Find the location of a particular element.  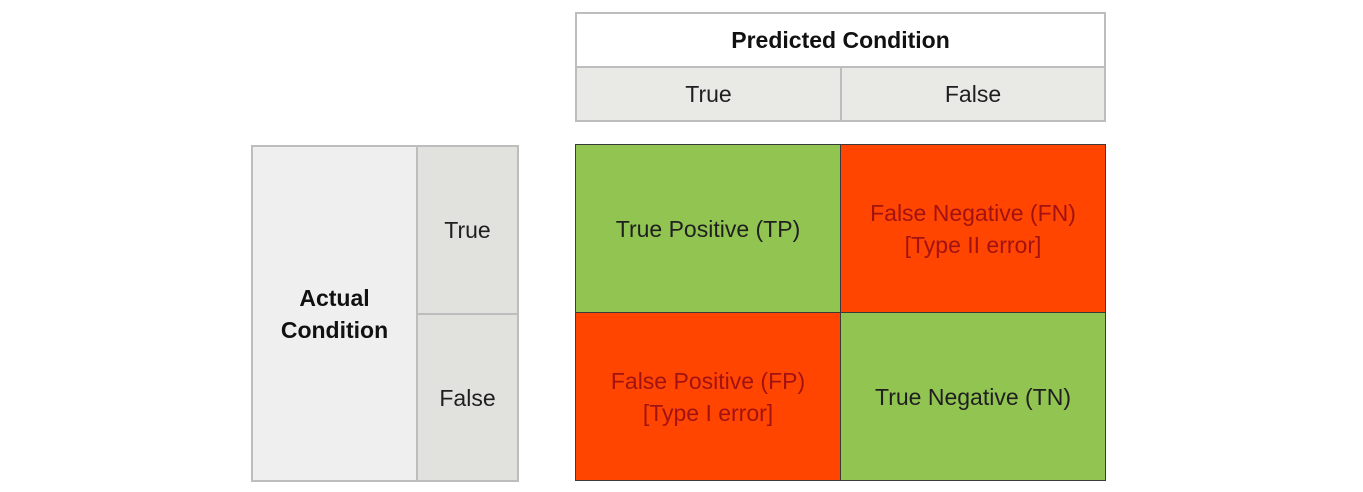

false-negative-cell: False Negative (FN) [Type II error] is located at coordinates (973, 228).